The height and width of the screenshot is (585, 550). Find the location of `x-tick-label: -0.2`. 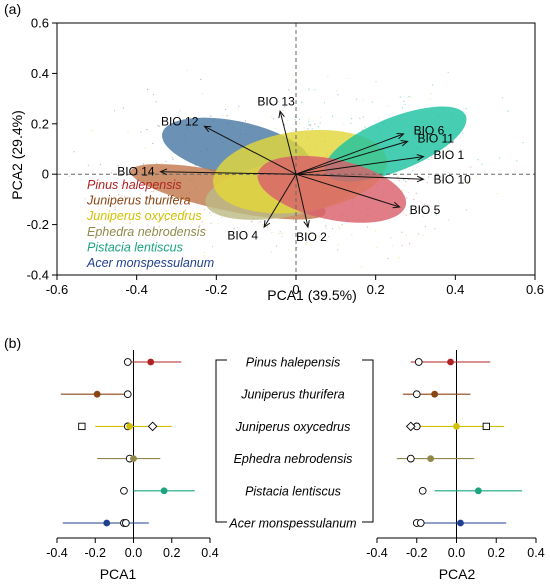

x-tick-label: -0.2 is located at coordinates (216, 289).